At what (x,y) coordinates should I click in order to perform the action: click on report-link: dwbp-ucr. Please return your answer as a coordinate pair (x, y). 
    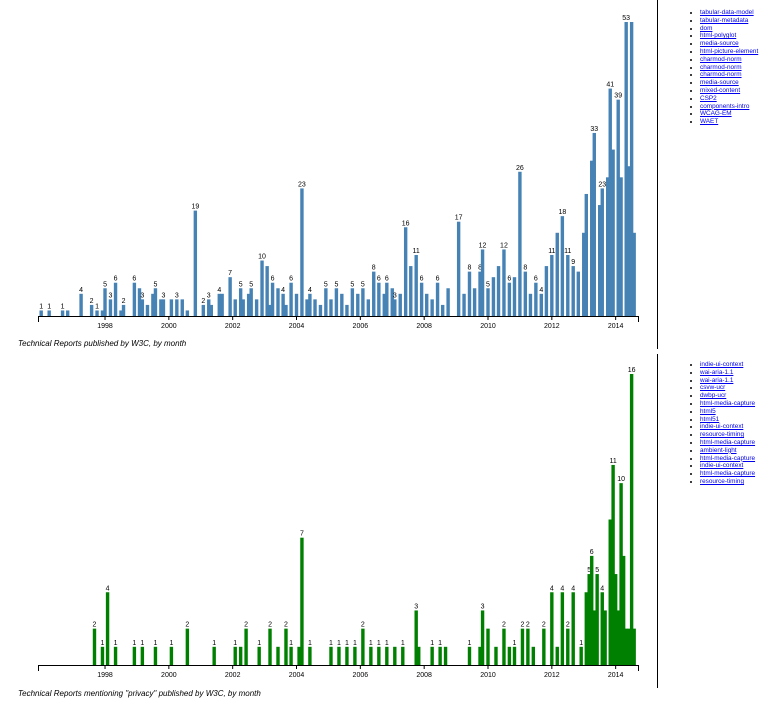
    Looking at the image, I should click on (713, 396).